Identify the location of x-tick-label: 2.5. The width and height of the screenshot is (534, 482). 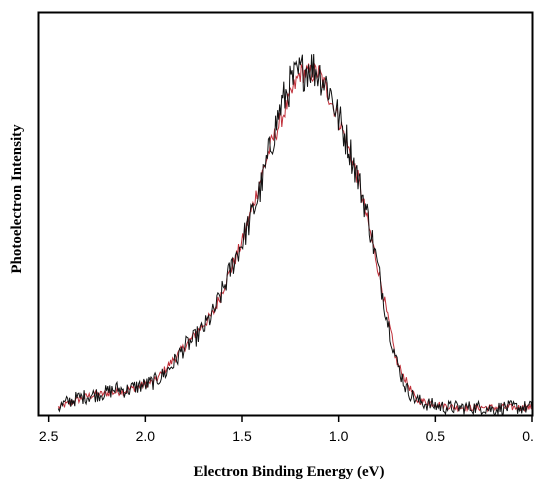
(49, 436).